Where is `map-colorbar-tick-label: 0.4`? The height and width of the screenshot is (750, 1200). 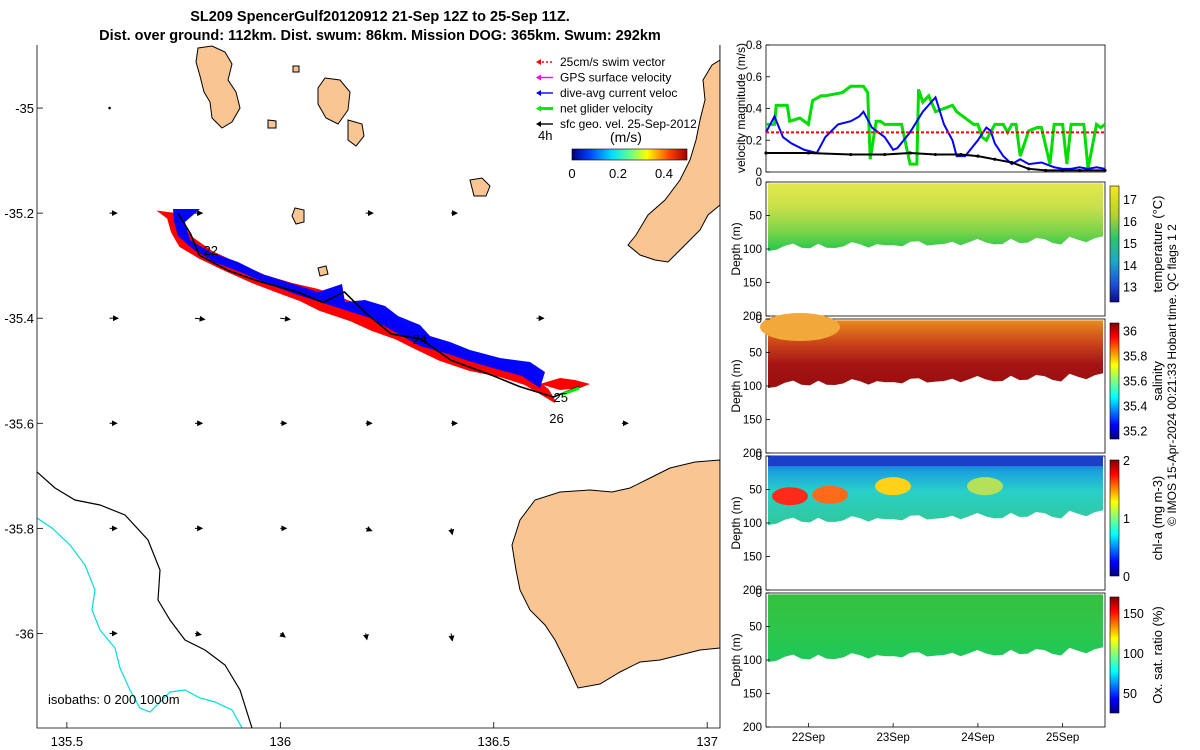 map-colorbar-tick-label: 0.4 is located at coordinates (664, 173).